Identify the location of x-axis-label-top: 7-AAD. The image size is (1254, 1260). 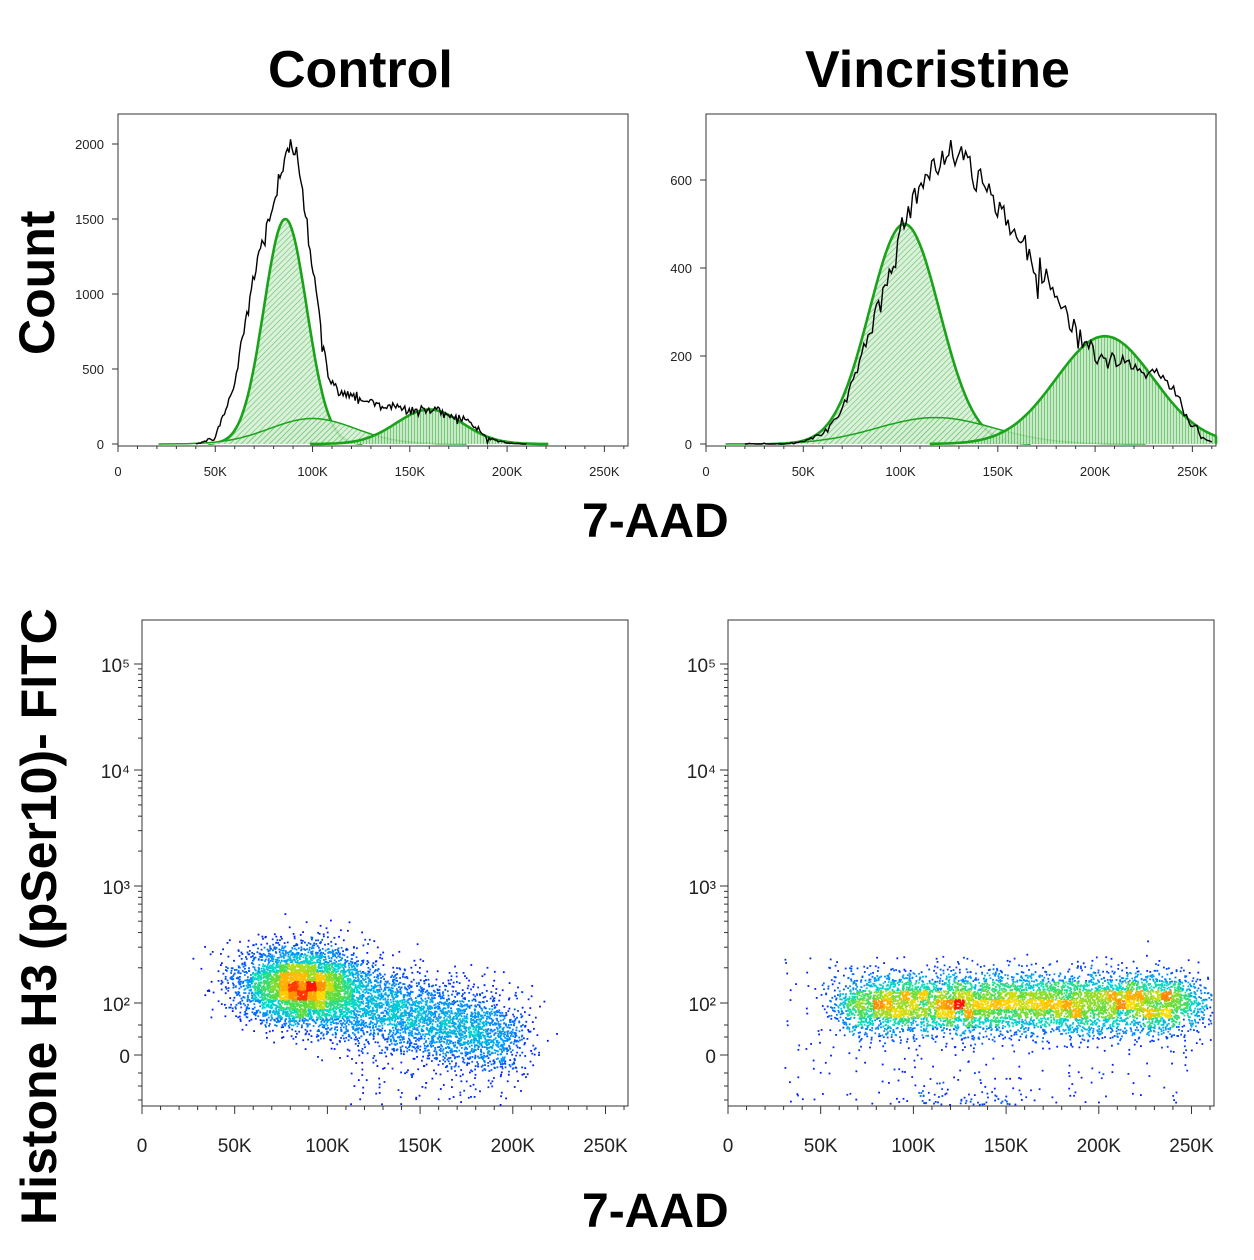
(655, 521).